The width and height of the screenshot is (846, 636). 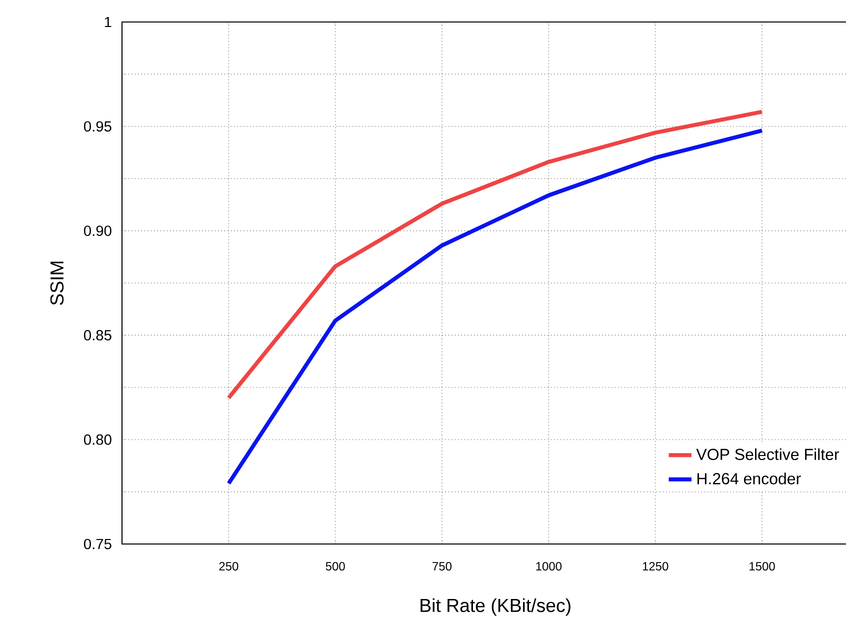 I want to click on x-tick-label: 1000, so click(x=549, y=566).